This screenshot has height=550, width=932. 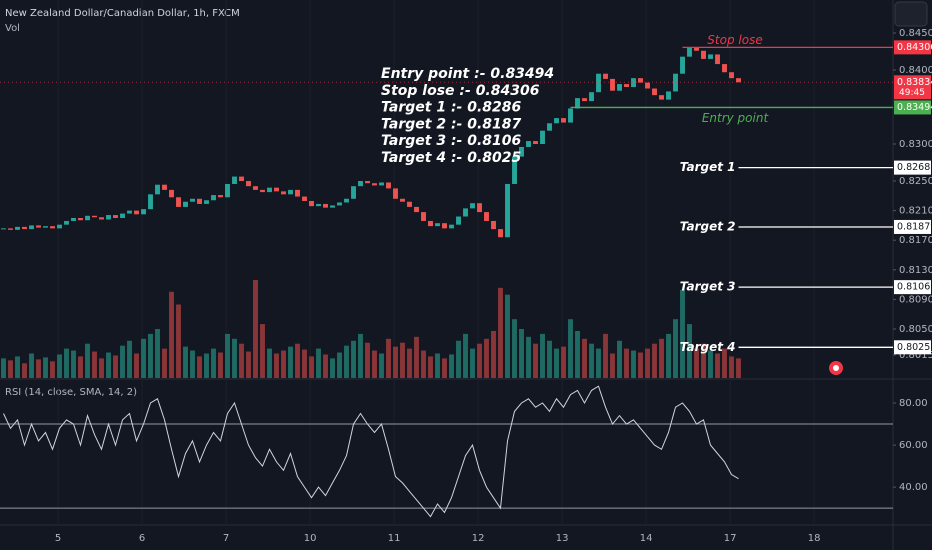 I want to click on annotation: Stop lose :- 0.84306, so click(x=460, y=91).